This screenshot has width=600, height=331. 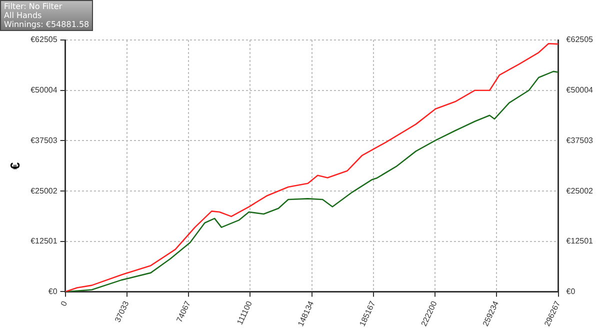 I want to click on y-tick-label: €50004, so click(x=44, y=90).